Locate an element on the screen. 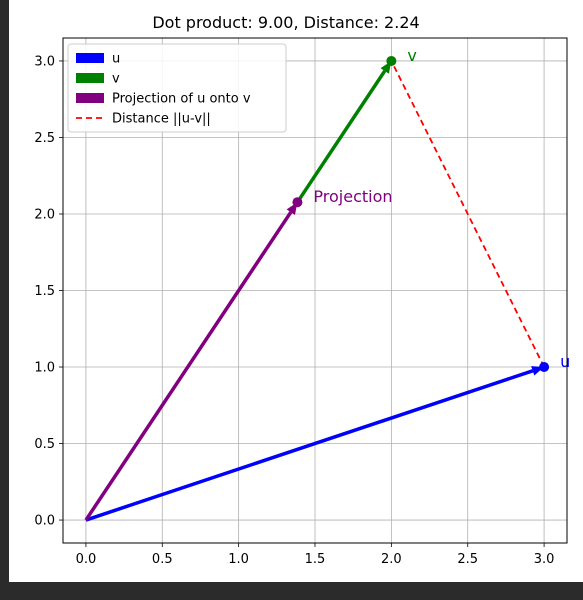  x-tick-label: 0.5 is located at coordinates (162, 559).